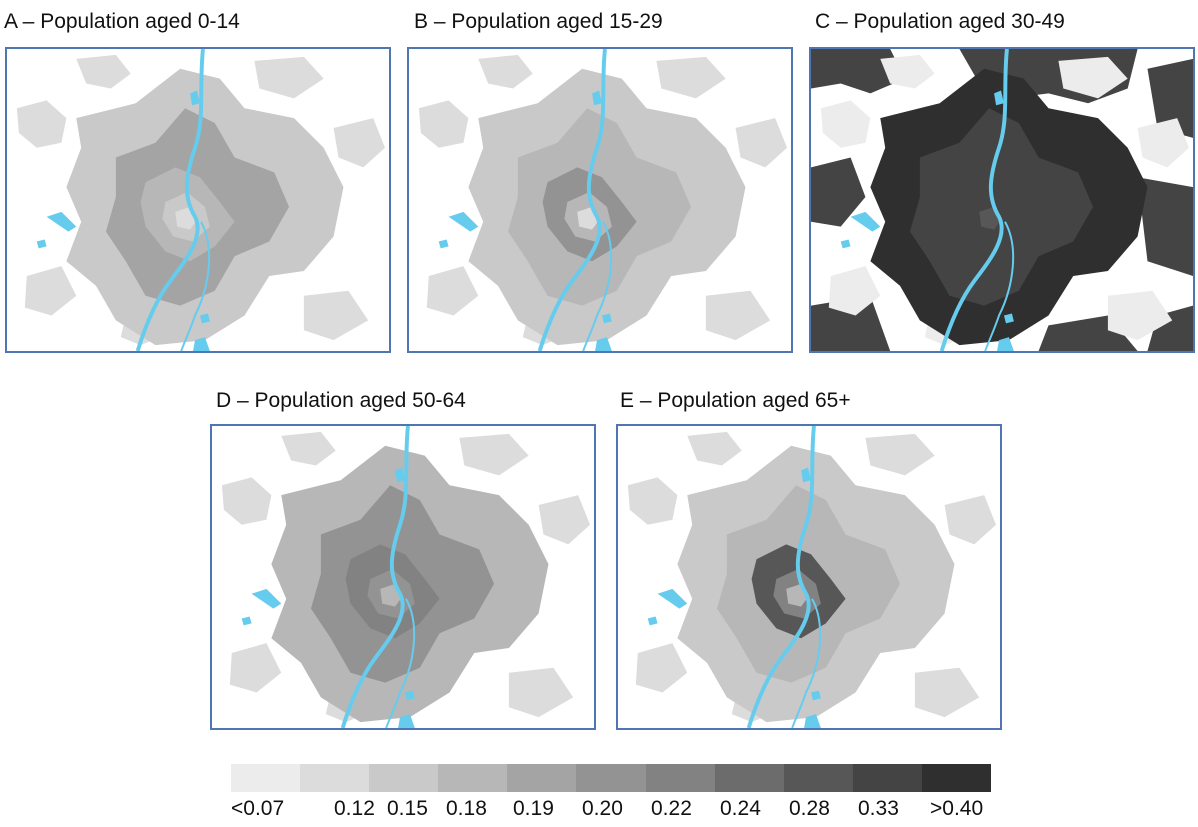  I want to click on legend-label: 0.19, so click(533, 808).